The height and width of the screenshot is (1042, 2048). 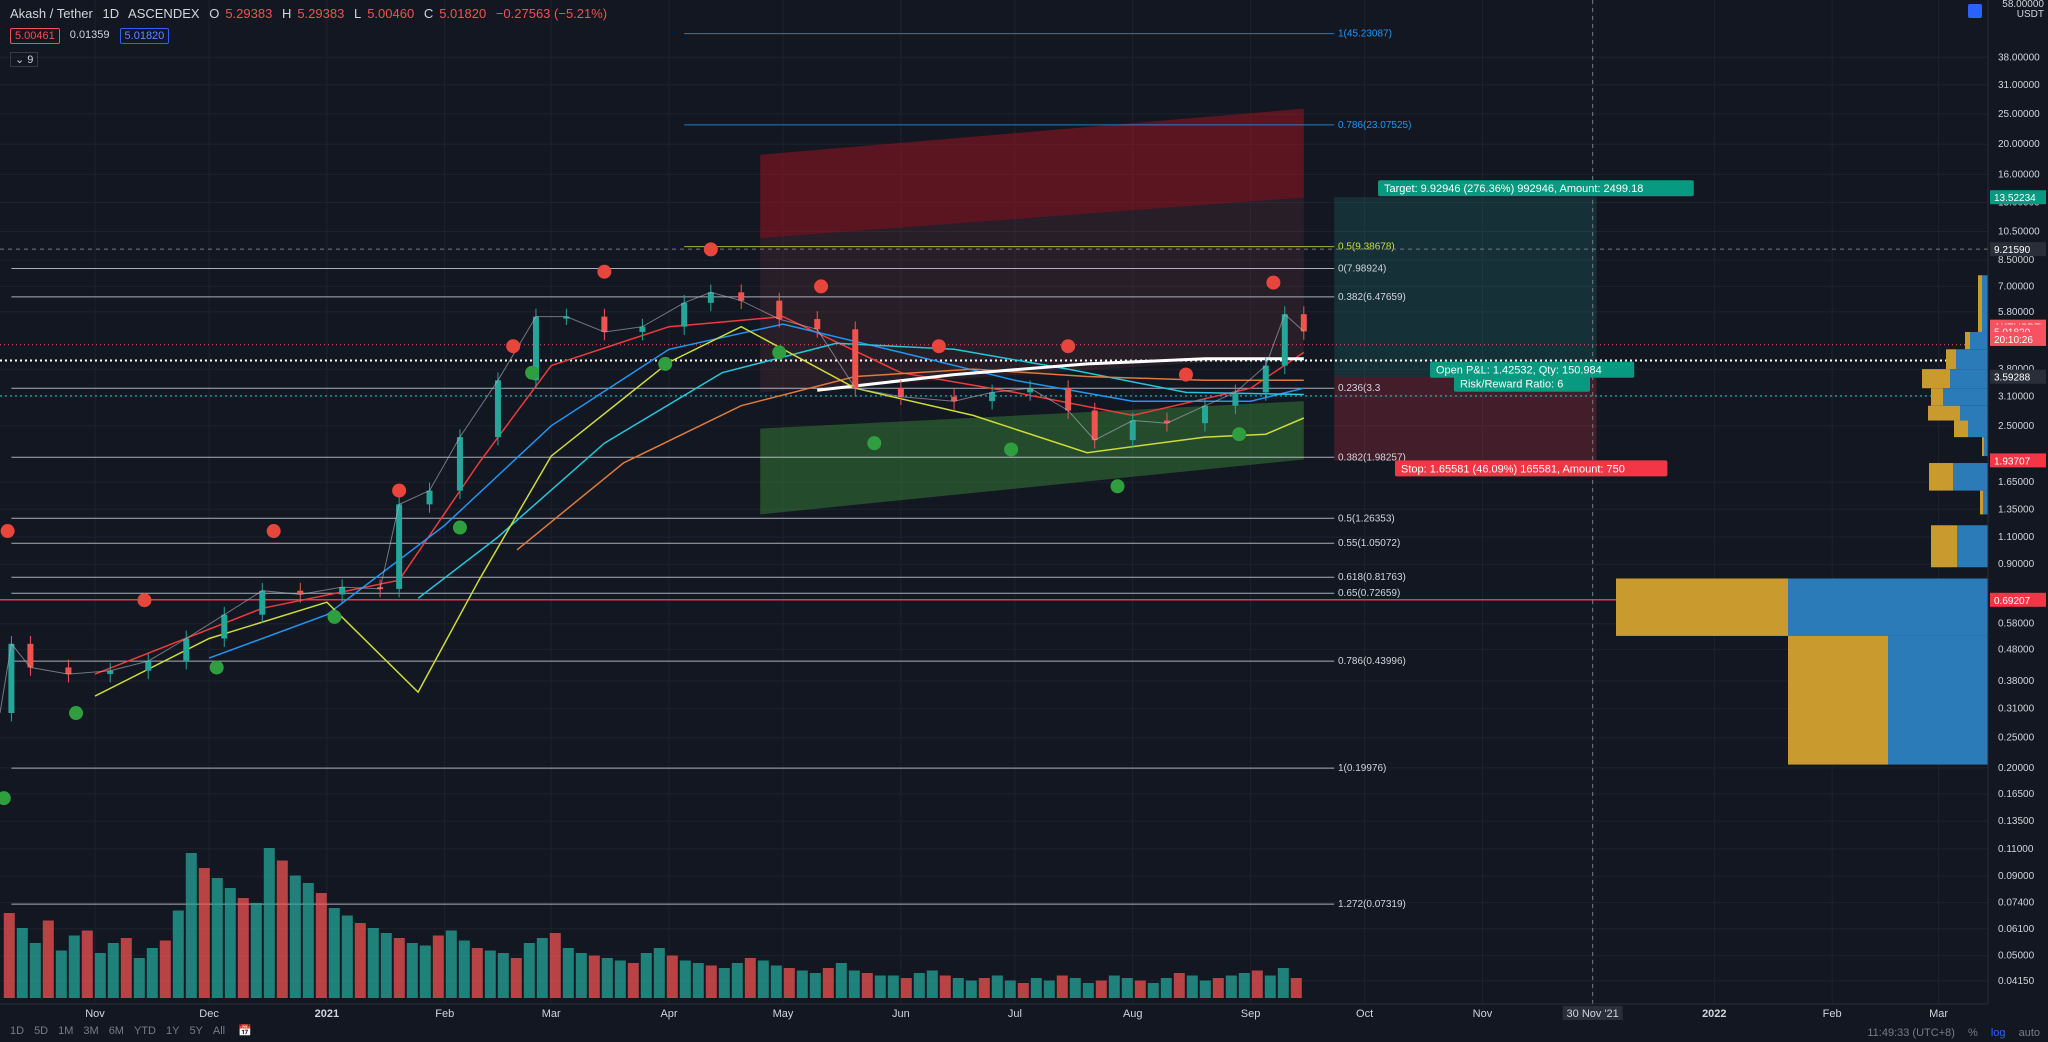 What do you see at coordinates (2016, 956) in the screenshot?
I see `price-tick-label: 0.05000` at bounding box center [2016, 956].